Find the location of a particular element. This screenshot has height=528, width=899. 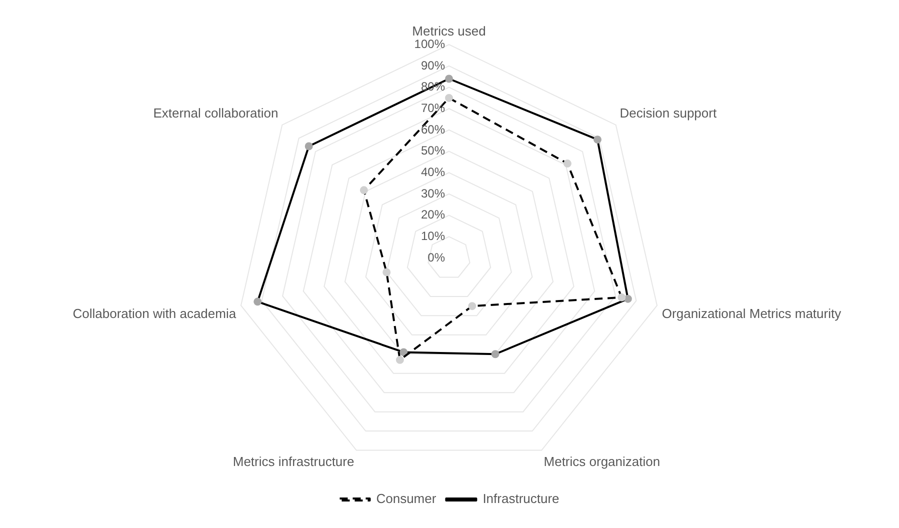

y-tick-label: 90% is located at coordinates (433, 65).